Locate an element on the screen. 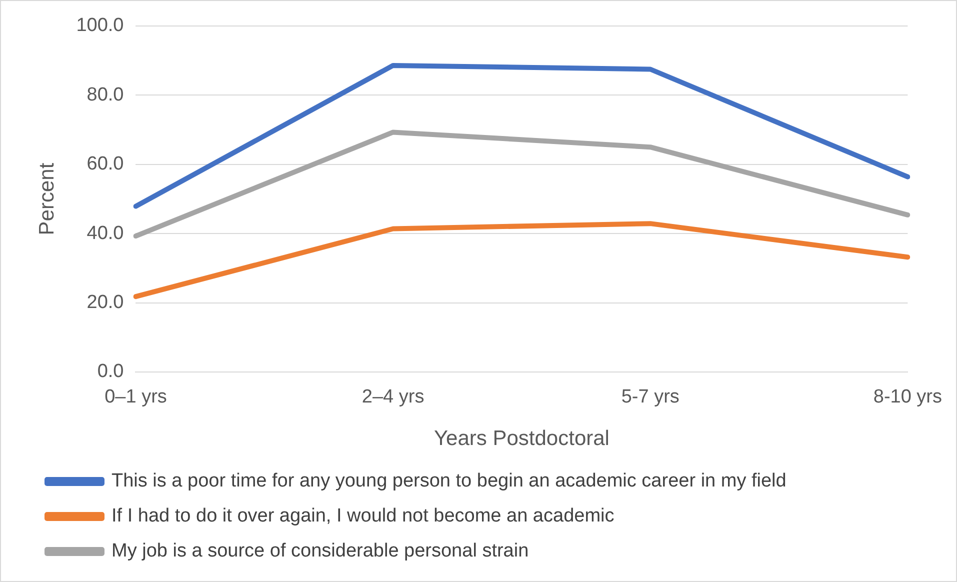 Image resolution: width=957 pixels, height=582 pixels. x-tick-label: 0–1 yrs is located at coordinates (135, 397).